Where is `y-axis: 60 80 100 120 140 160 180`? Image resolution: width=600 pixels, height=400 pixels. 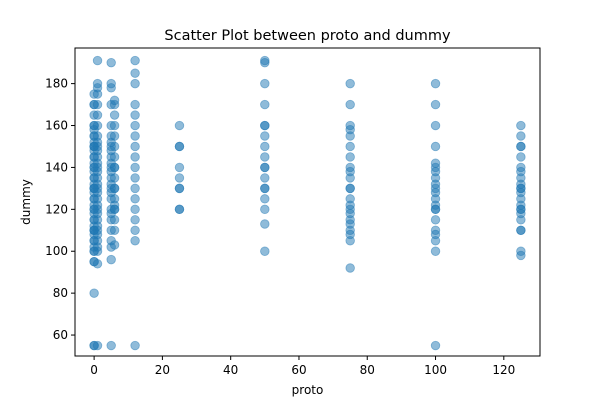 y-axis: 60 80 100 120 140 160 180 is located at coordinates (60, 209).